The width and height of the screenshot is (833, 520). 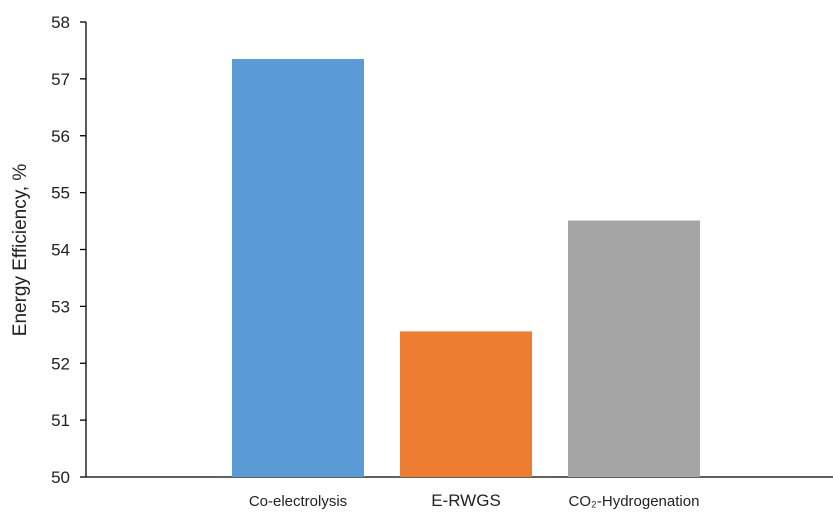 I want to click on y-tick-label: 55, so click(x=60, y=193).